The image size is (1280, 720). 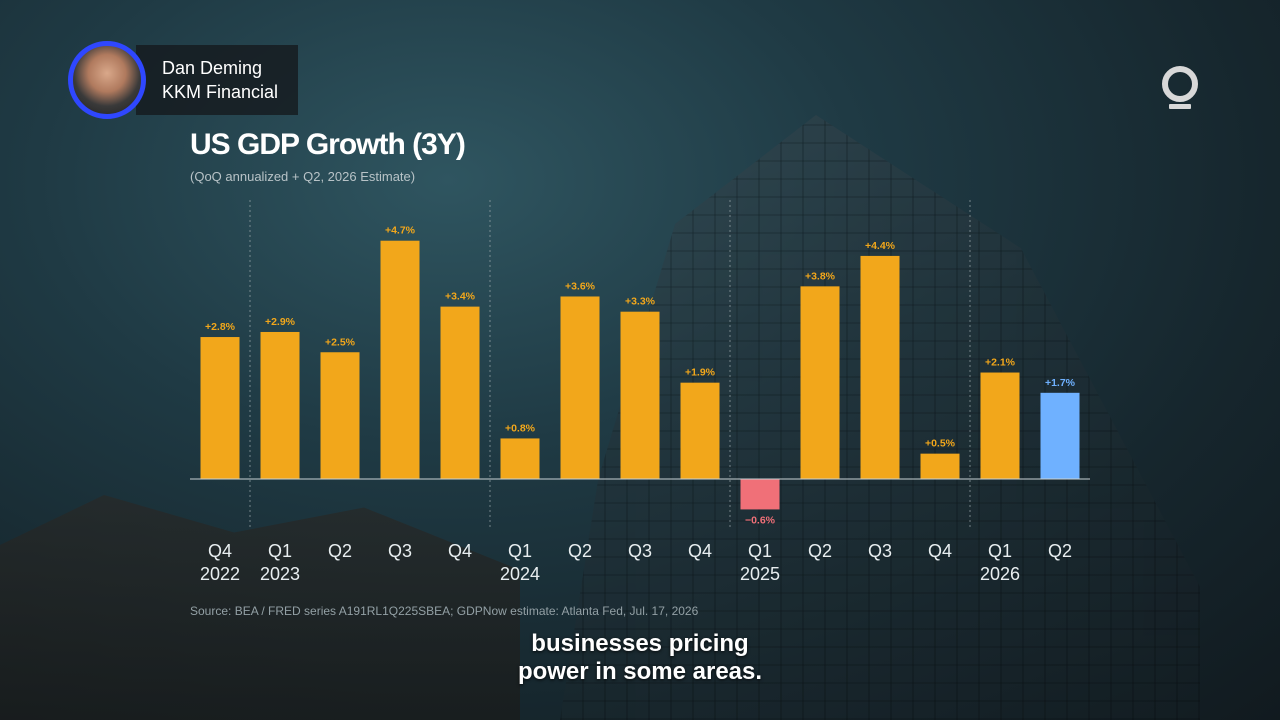 I want to click on caption-line-1: businesses pricing, so click(x=640, y=643).